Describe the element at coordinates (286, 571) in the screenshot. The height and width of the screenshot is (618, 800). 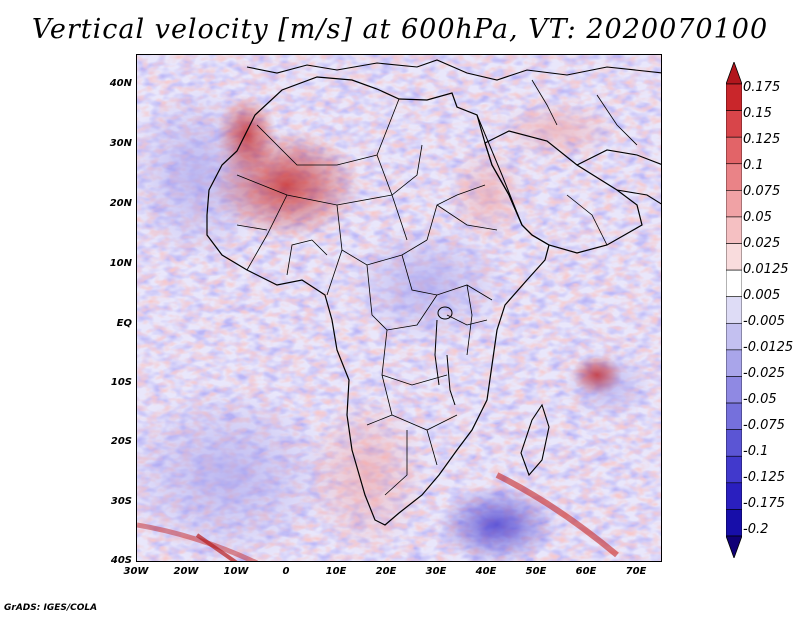
I see `lon-label-0: 0` at that location.